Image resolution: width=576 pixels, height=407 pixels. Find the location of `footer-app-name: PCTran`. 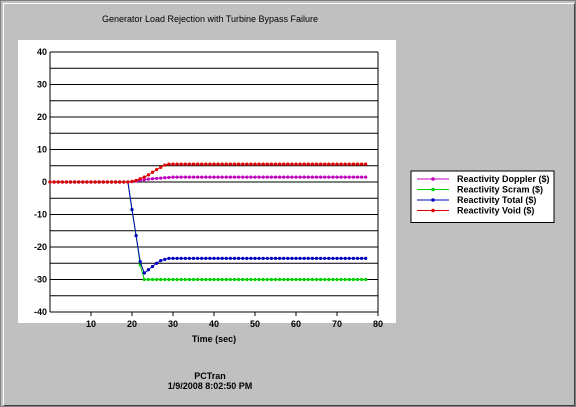

footer-app-name: PCTran is located at coordinates (210, 376).